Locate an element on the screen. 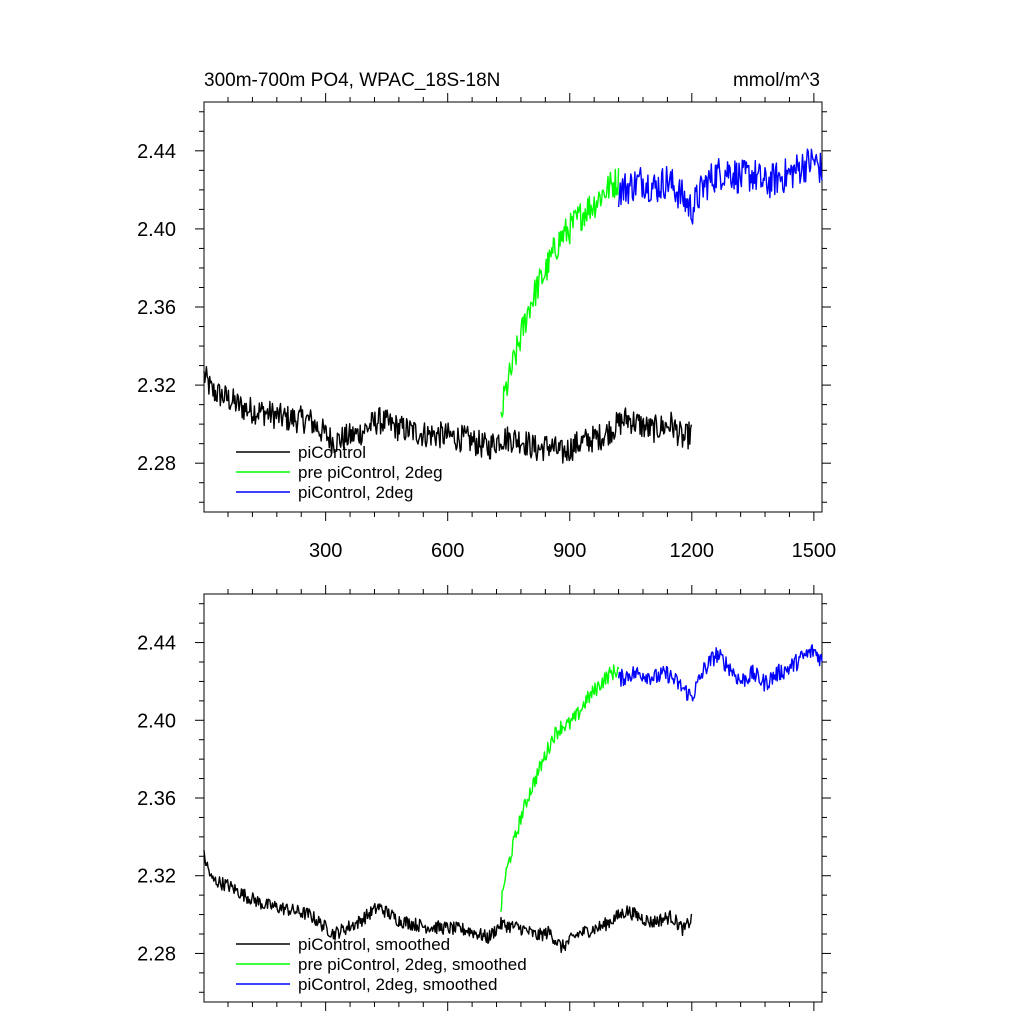 Image resolution: width=1024 pixels, height=1024 pixels. legend-label: pre piControl, 2deg is located at coordinates (370, 472).